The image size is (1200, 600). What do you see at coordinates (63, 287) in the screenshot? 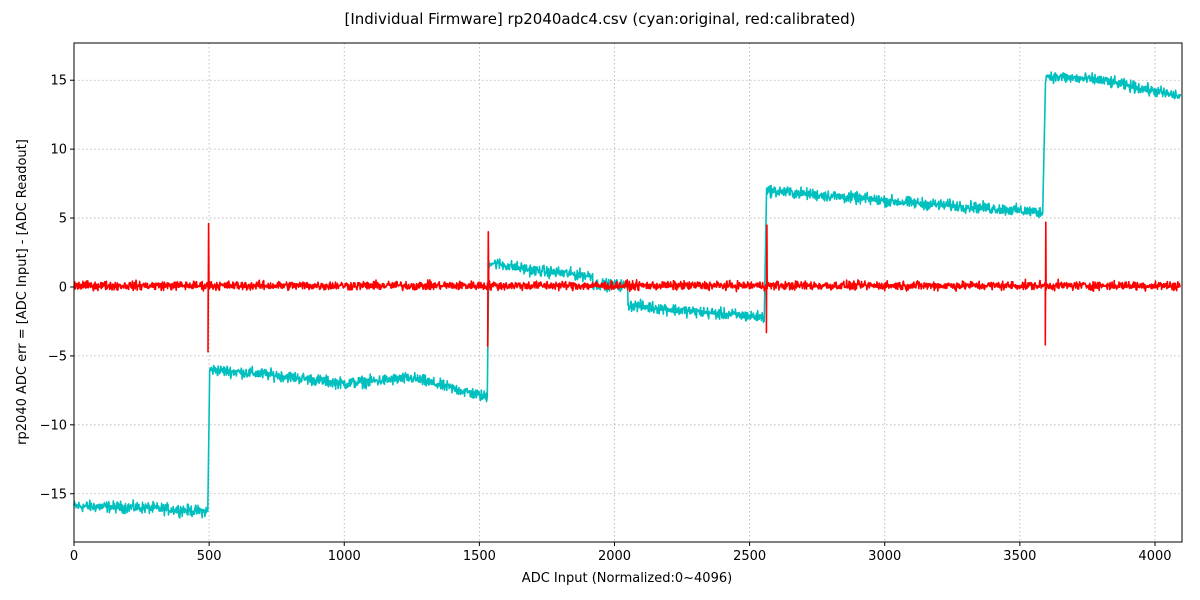
I see `y-tick-label: 0` at bounding box center [63, 287].